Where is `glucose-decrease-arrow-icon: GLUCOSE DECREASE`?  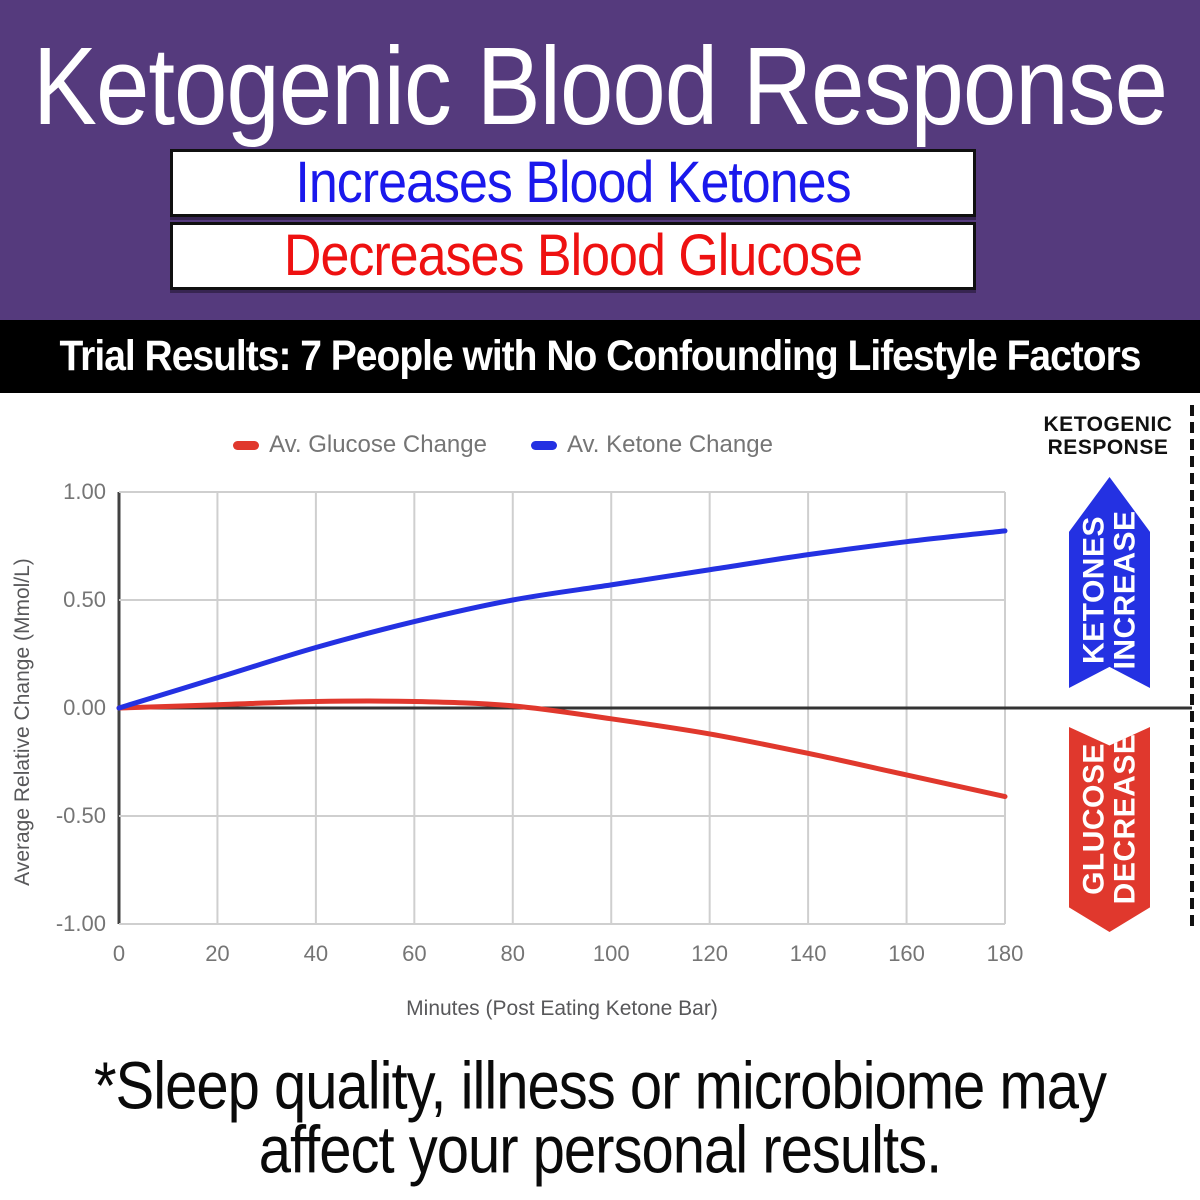
glucose-decrease-arrow-icon: GLUCOSE DECREASE is located at coordinates (1109, 829).